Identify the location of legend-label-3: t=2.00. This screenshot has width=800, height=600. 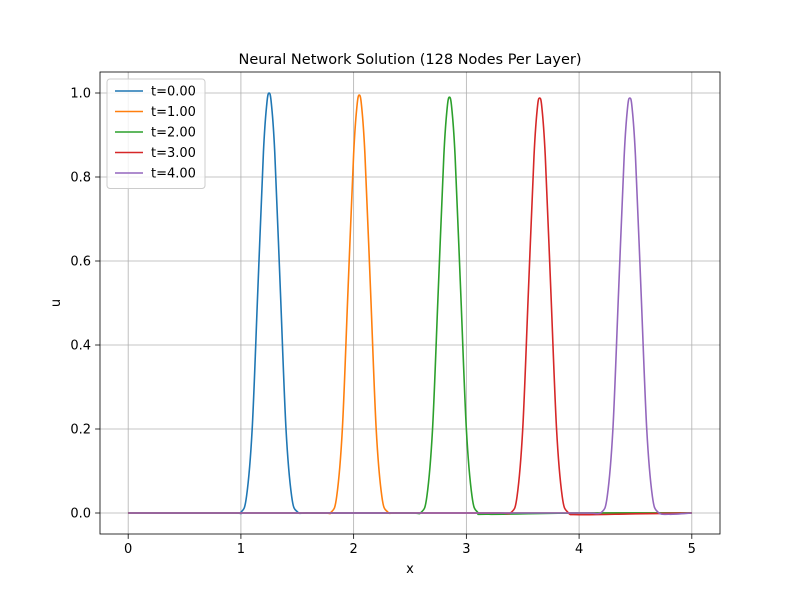
(173, 133).